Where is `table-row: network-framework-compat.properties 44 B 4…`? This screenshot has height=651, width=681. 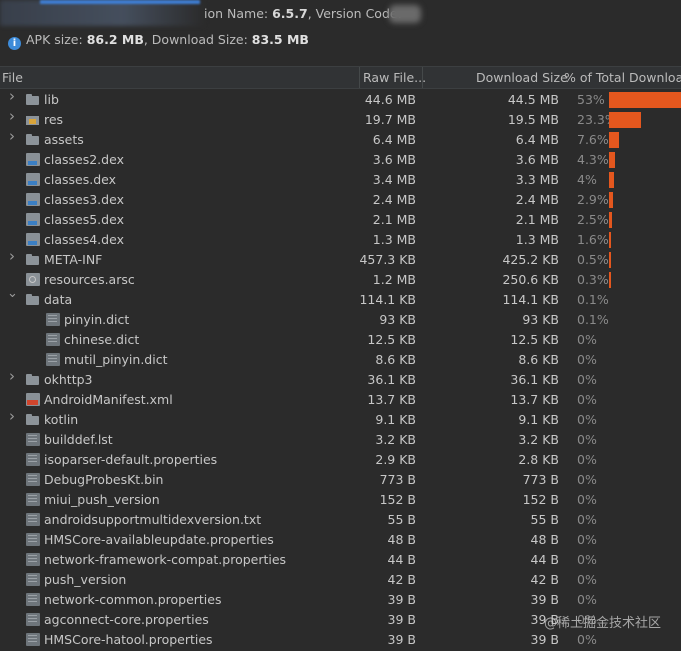 table-row: network-framework-compat.properties 44 B 4… is located at coordinates (340, 560).